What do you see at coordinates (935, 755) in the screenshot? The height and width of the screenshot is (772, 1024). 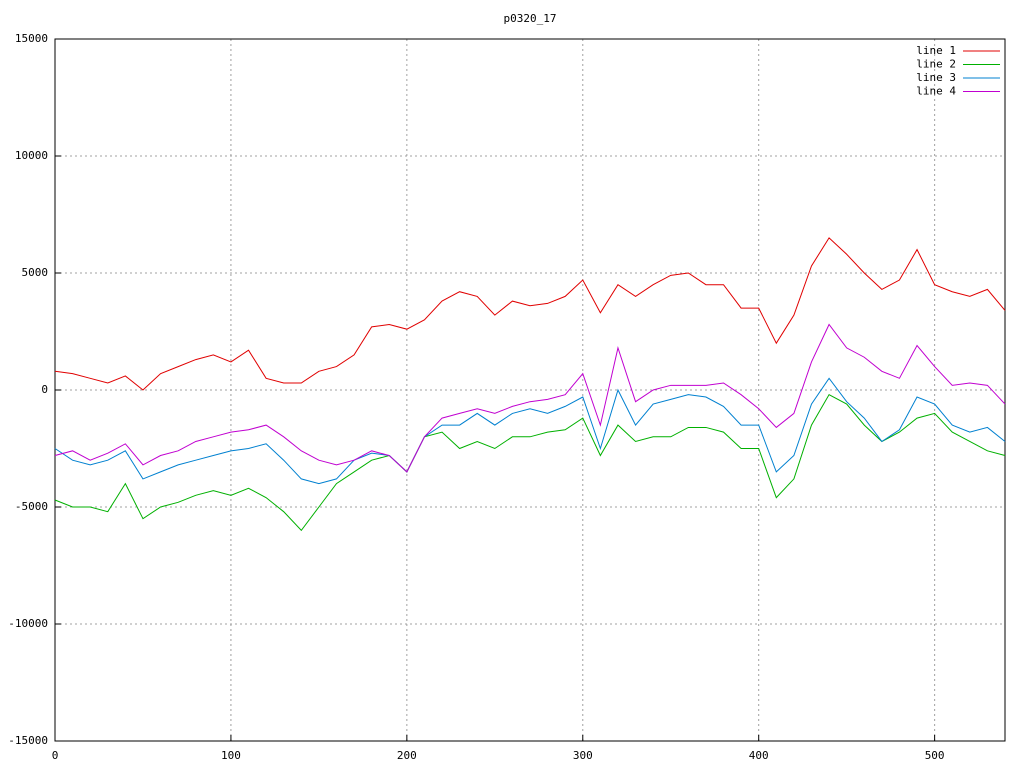 I see `x-tick-label: 500` at bounding box center [935, 755].